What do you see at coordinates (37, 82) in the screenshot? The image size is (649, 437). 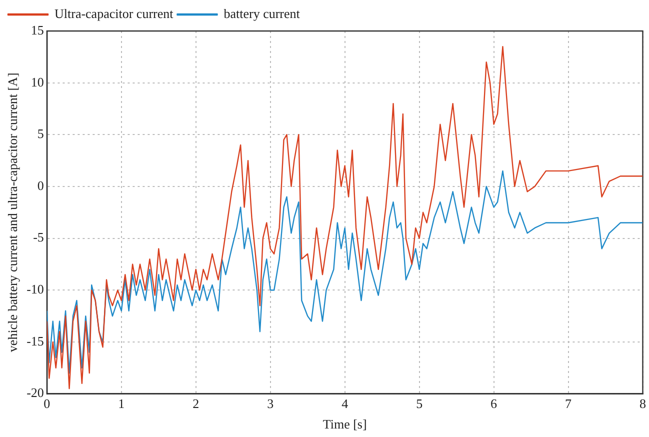 I see `y-tick-label: 10` at bounding box center [37, 82].